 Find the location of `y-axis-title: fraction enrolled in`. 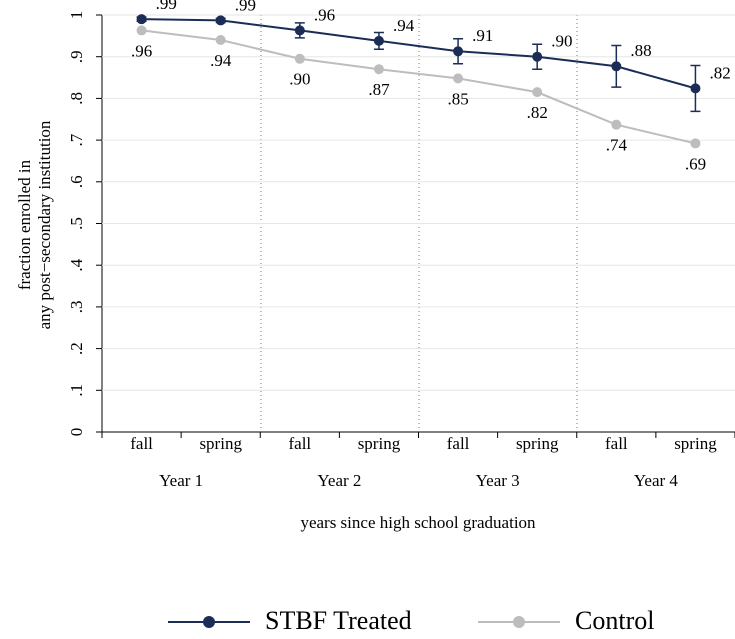

y-axis-title: fraction enrolled in is located at coordinates (24, 224).